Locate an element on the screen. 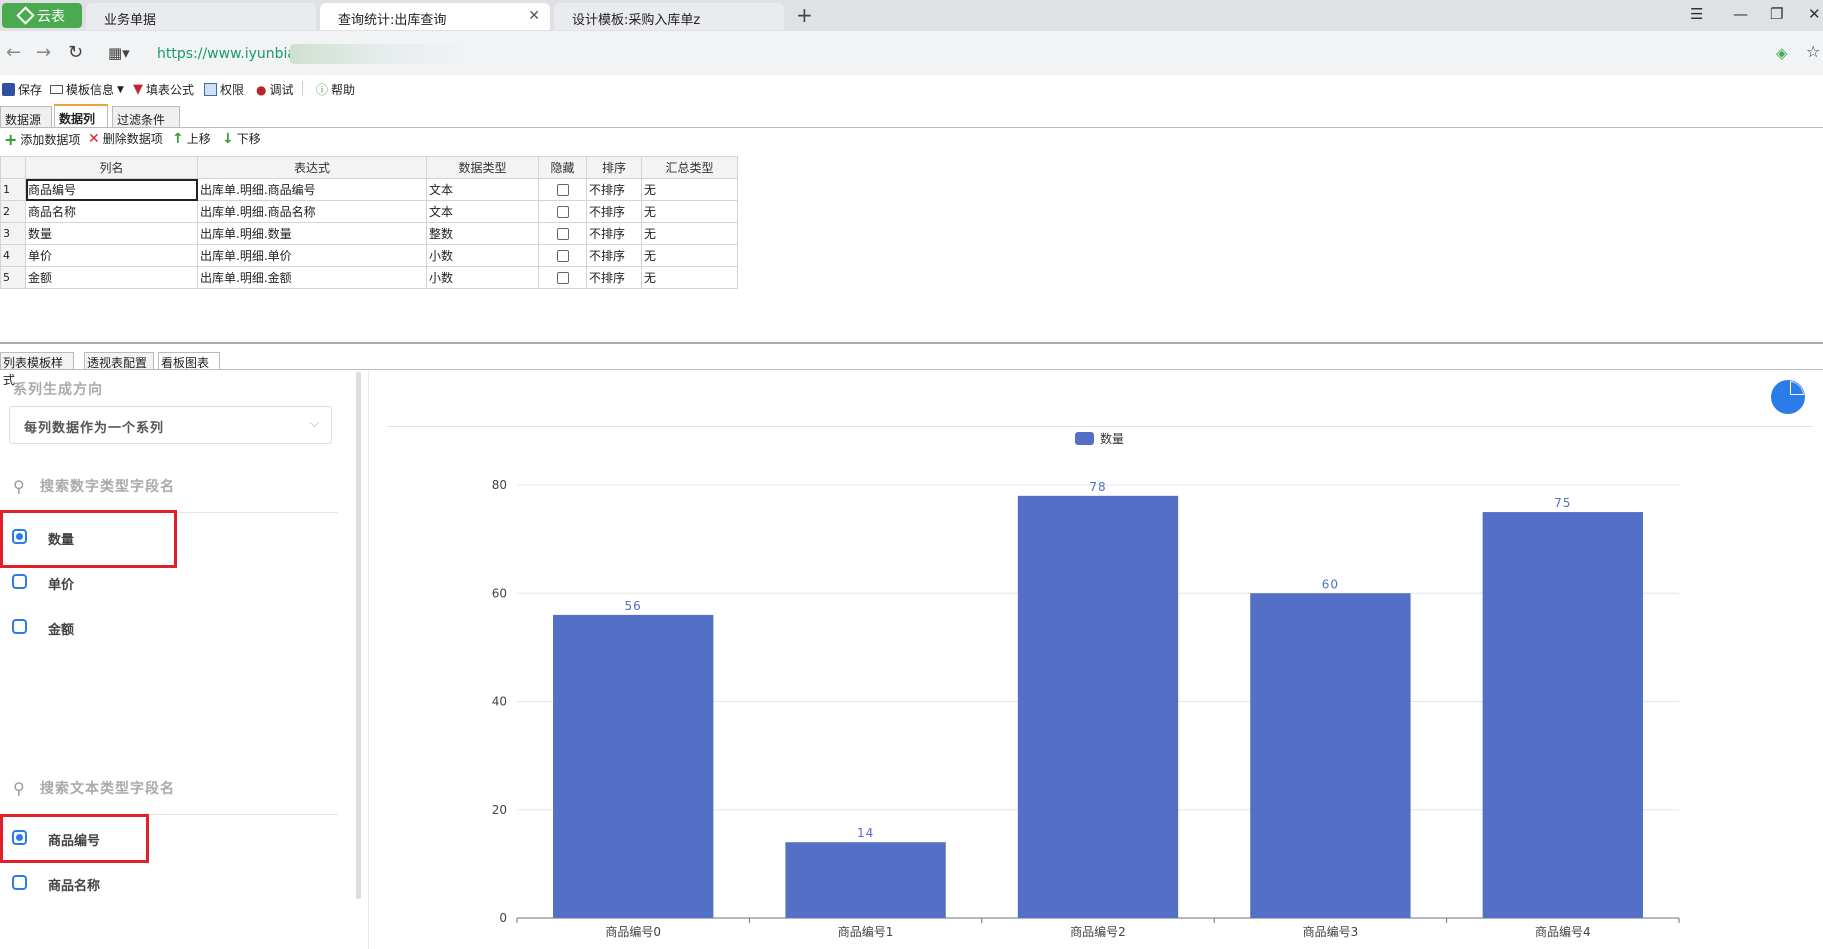 The image size is (1823, 949). field-checkbox-amount is located at coordinates (19, 626).